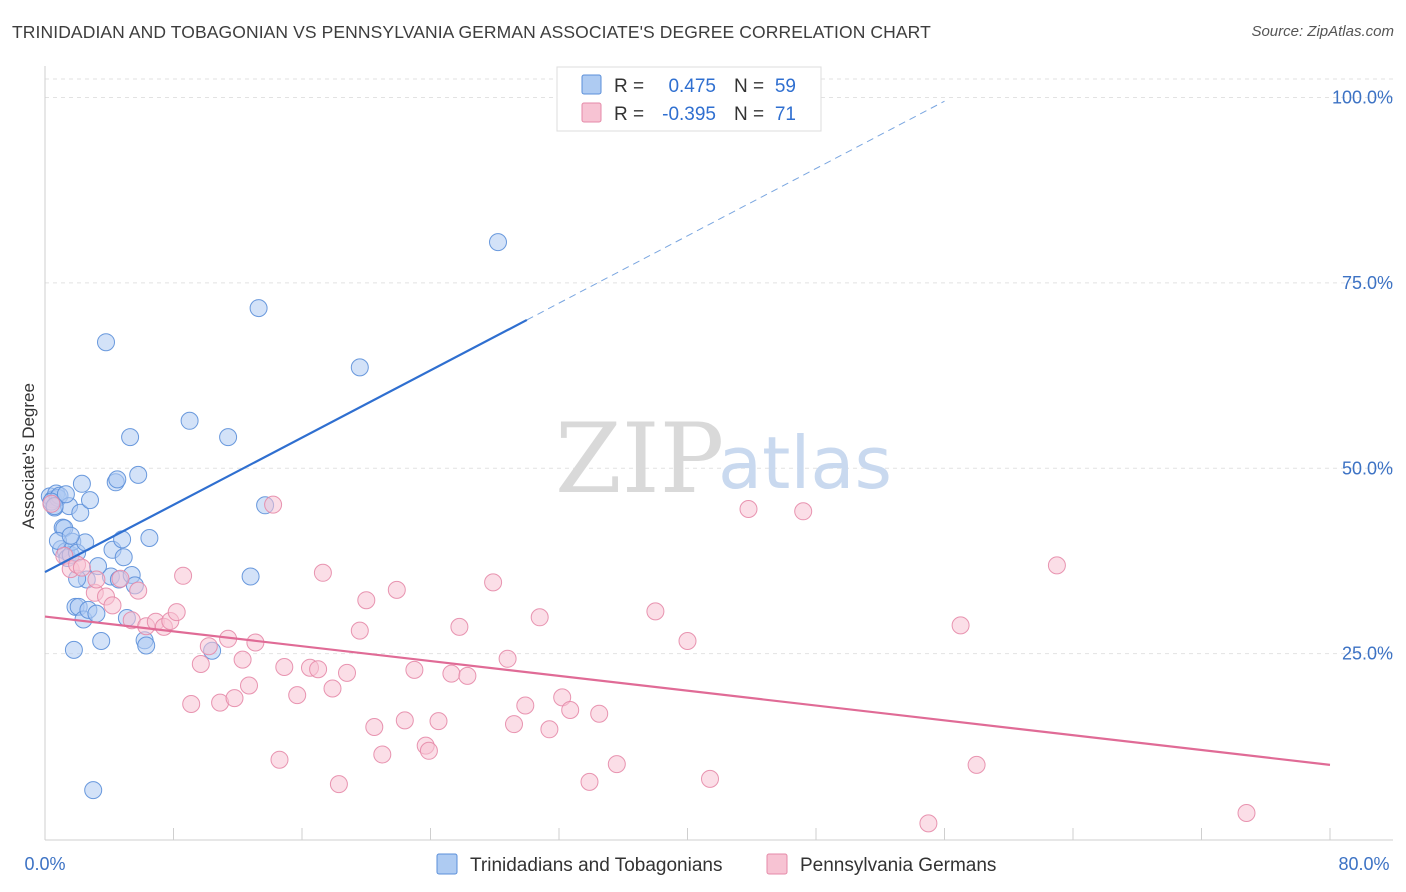 The image size is (1406, 892). Describe the element at coordinates (749, 114) in the screenshot. I see `legend-n-label-pink: N =` at that location.